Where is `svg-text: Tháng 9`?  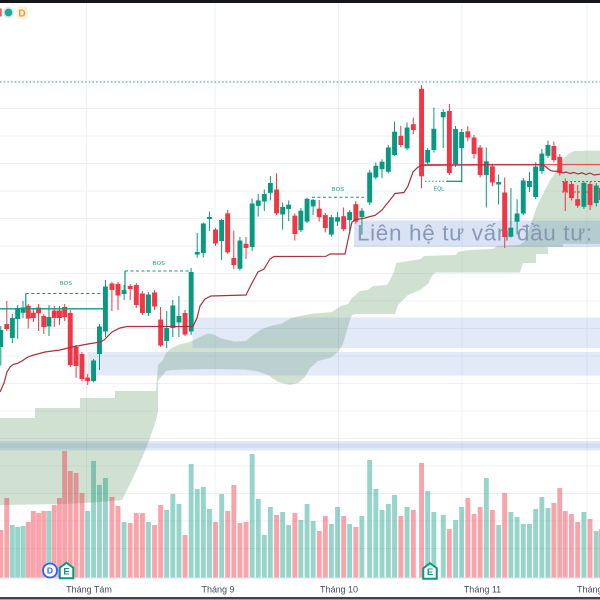 svg-text: Tháng 9 is located at coordinates (217, 590).